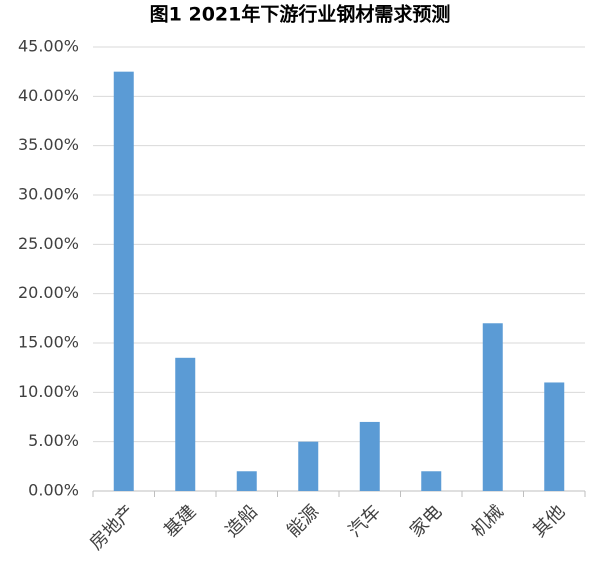 This screenshot has height=576, width=600. I want to click on y-tick-label: 30.00%, so click(48, 194).